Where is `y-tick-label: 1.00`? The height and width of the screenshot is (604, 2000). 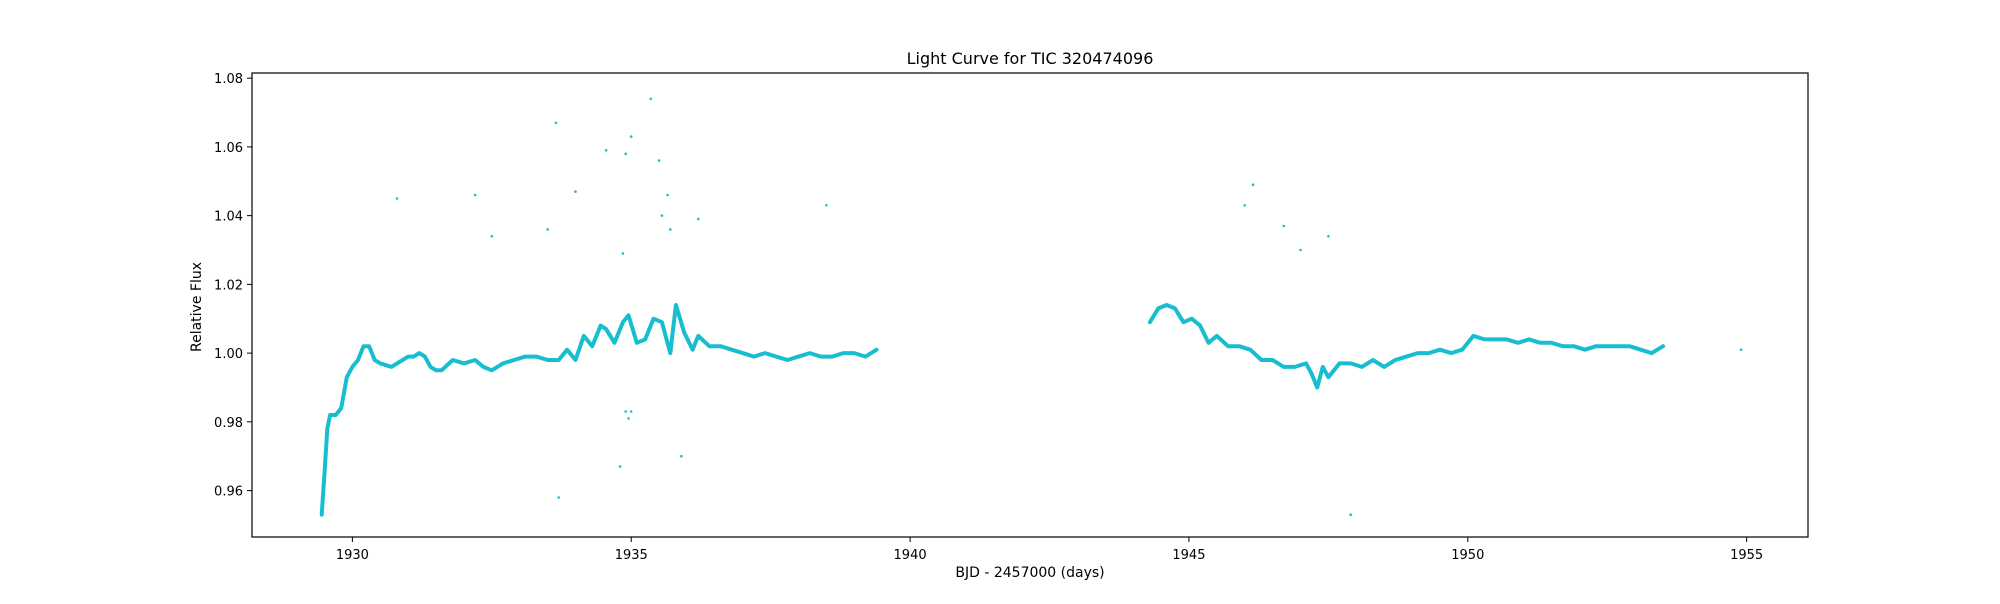
y-tick-label: 1.00 is located at coordinates (228, 354).